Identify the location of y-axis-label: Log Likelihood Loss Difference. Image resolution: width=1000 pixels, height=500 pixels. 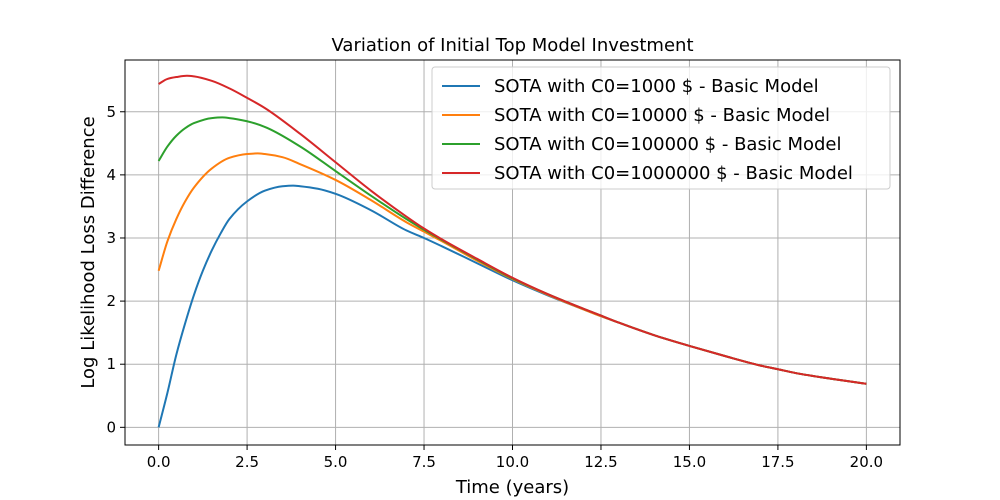
(88, 252).